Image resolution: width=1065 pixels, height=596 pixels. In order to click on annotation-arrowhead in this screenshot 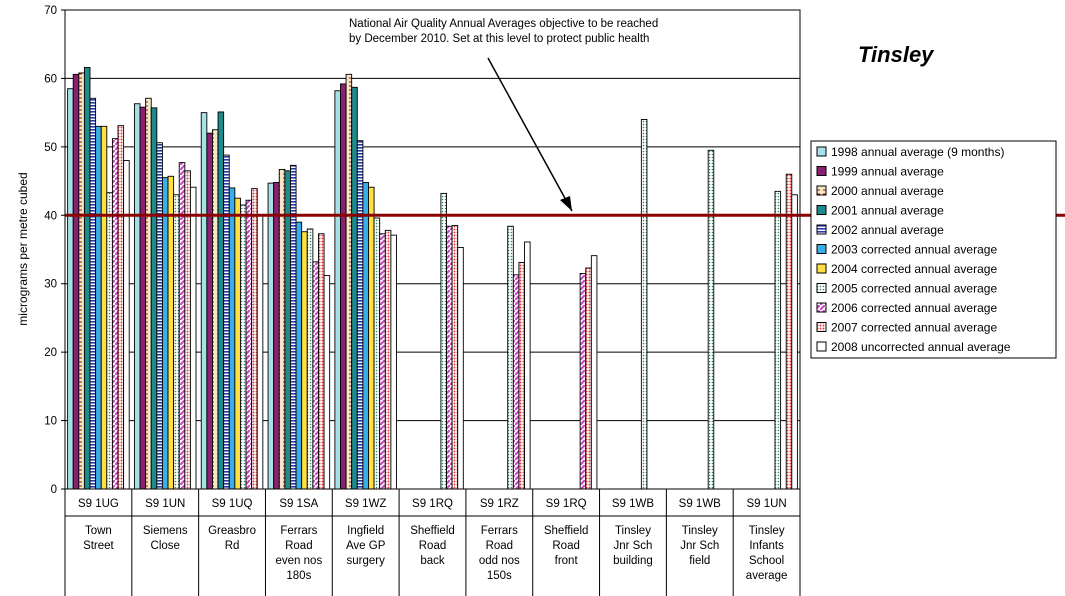, I will do `click(566, 203)`.